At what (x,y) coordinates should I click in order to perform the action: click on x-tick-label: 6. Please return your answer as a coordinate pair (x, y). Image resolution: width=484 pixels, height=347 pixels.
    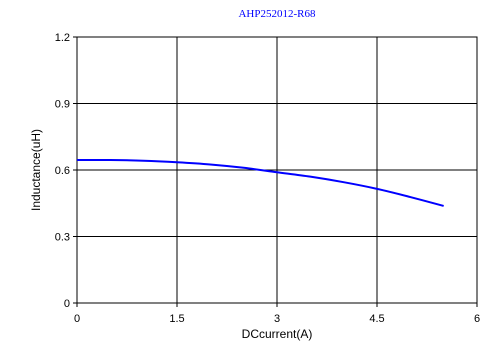
    Looking at the image, I should click on (477, 319).